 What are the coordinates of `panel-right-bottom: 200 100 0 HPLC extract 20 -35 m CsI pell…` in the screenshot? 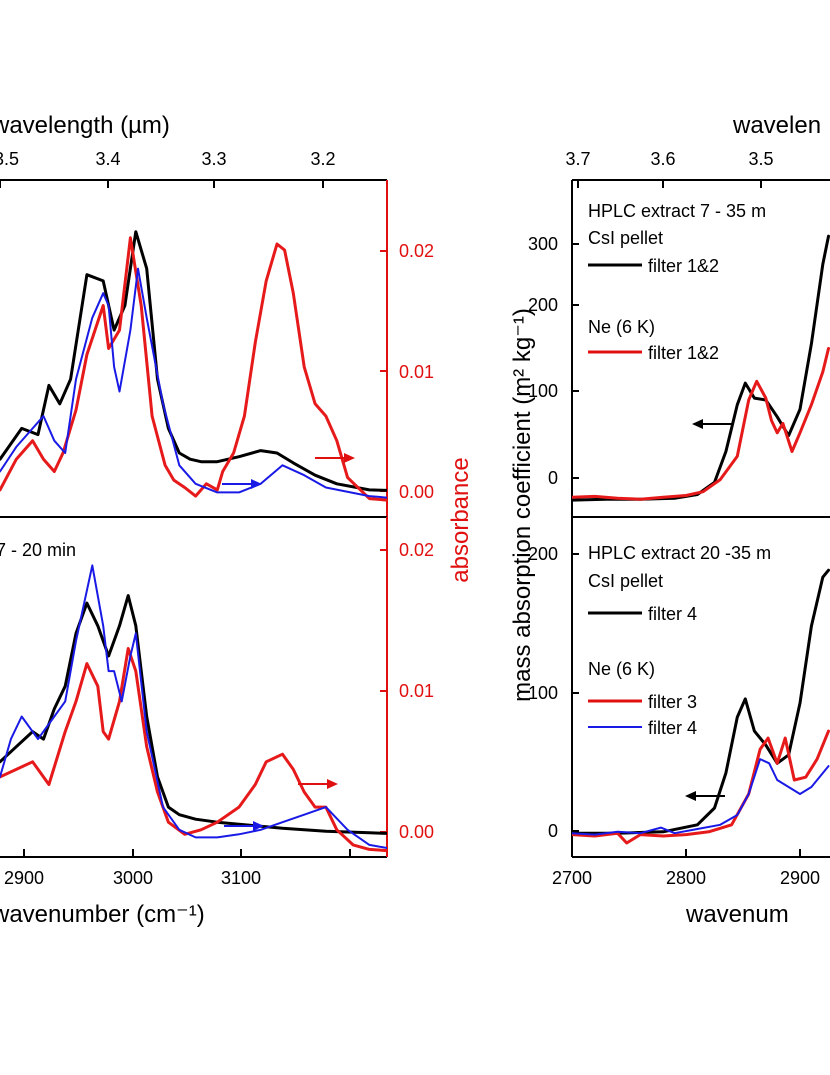 It's located at (679, 722).